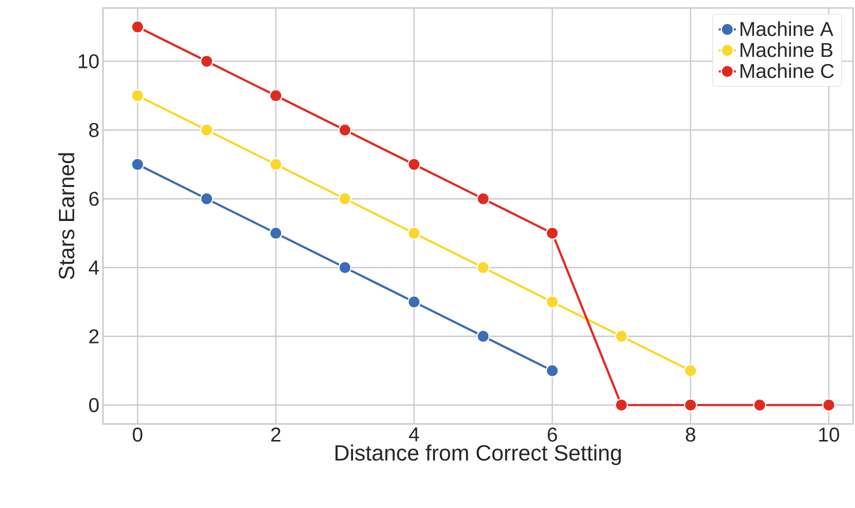 The height and width of the screenshot is (508, 855). I want to click on x-tick-label: 4, so click(414, 435).